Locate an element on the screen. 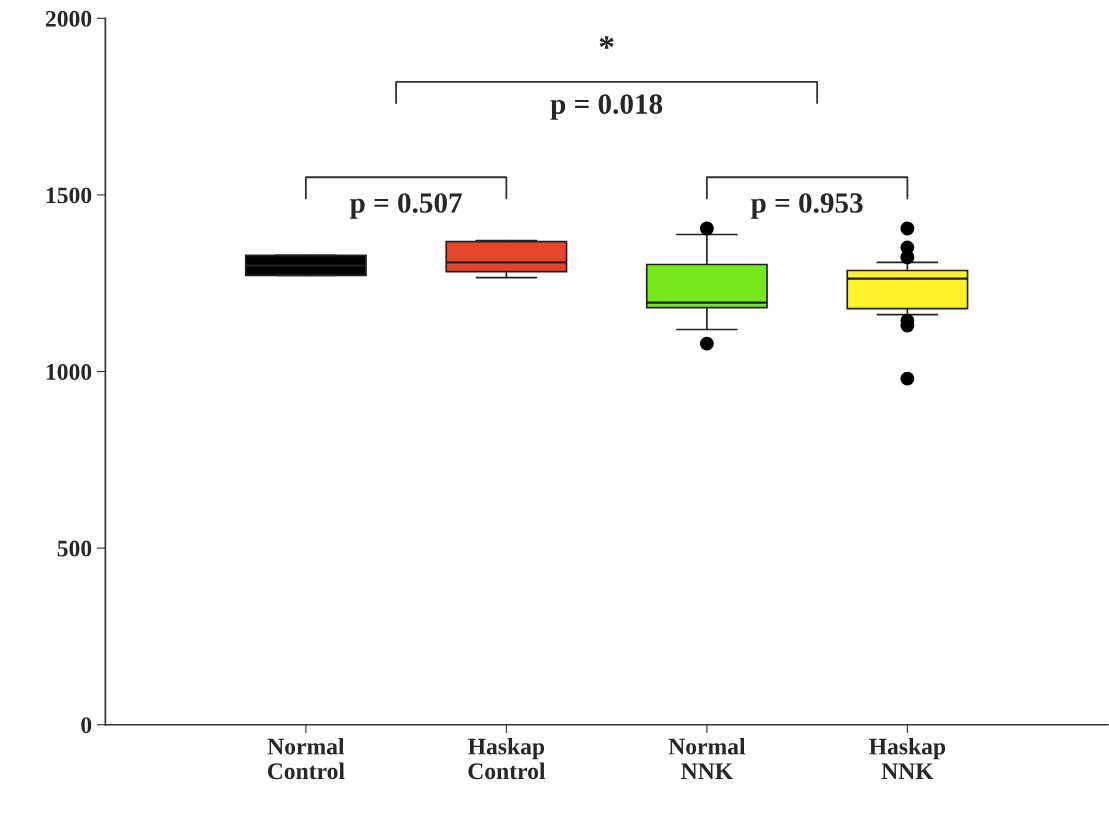  x-tick-label: Haskap NNK is located at coordinates (907, 758).